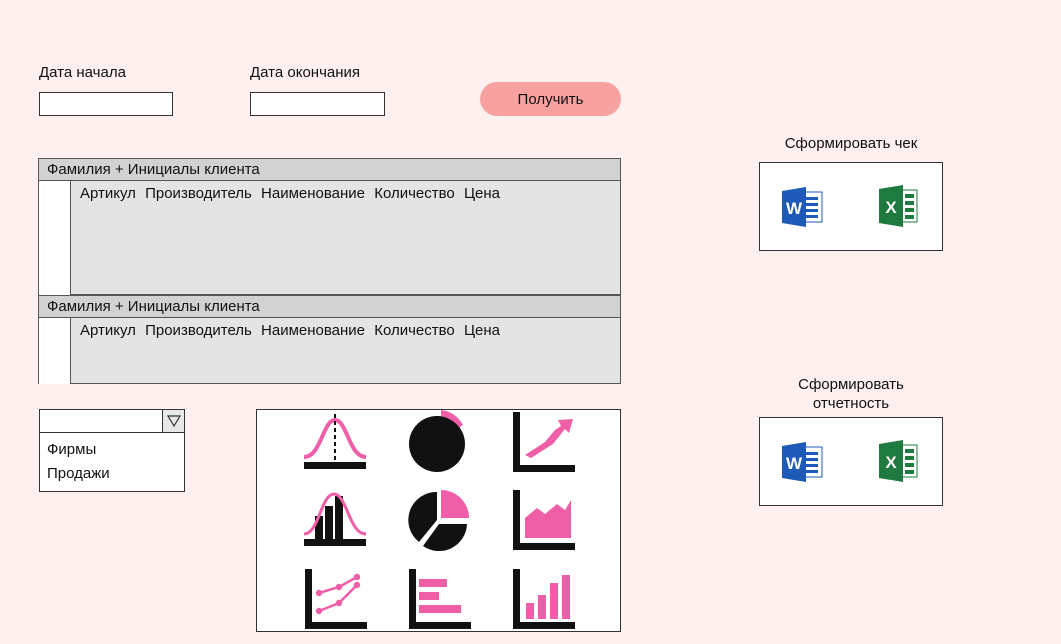 This screenshot has width=1061, height=644. What do you see at coordinates (543, 520) in the screenshot?
I see `area-chart-icon` at bounding box center [543, 520].